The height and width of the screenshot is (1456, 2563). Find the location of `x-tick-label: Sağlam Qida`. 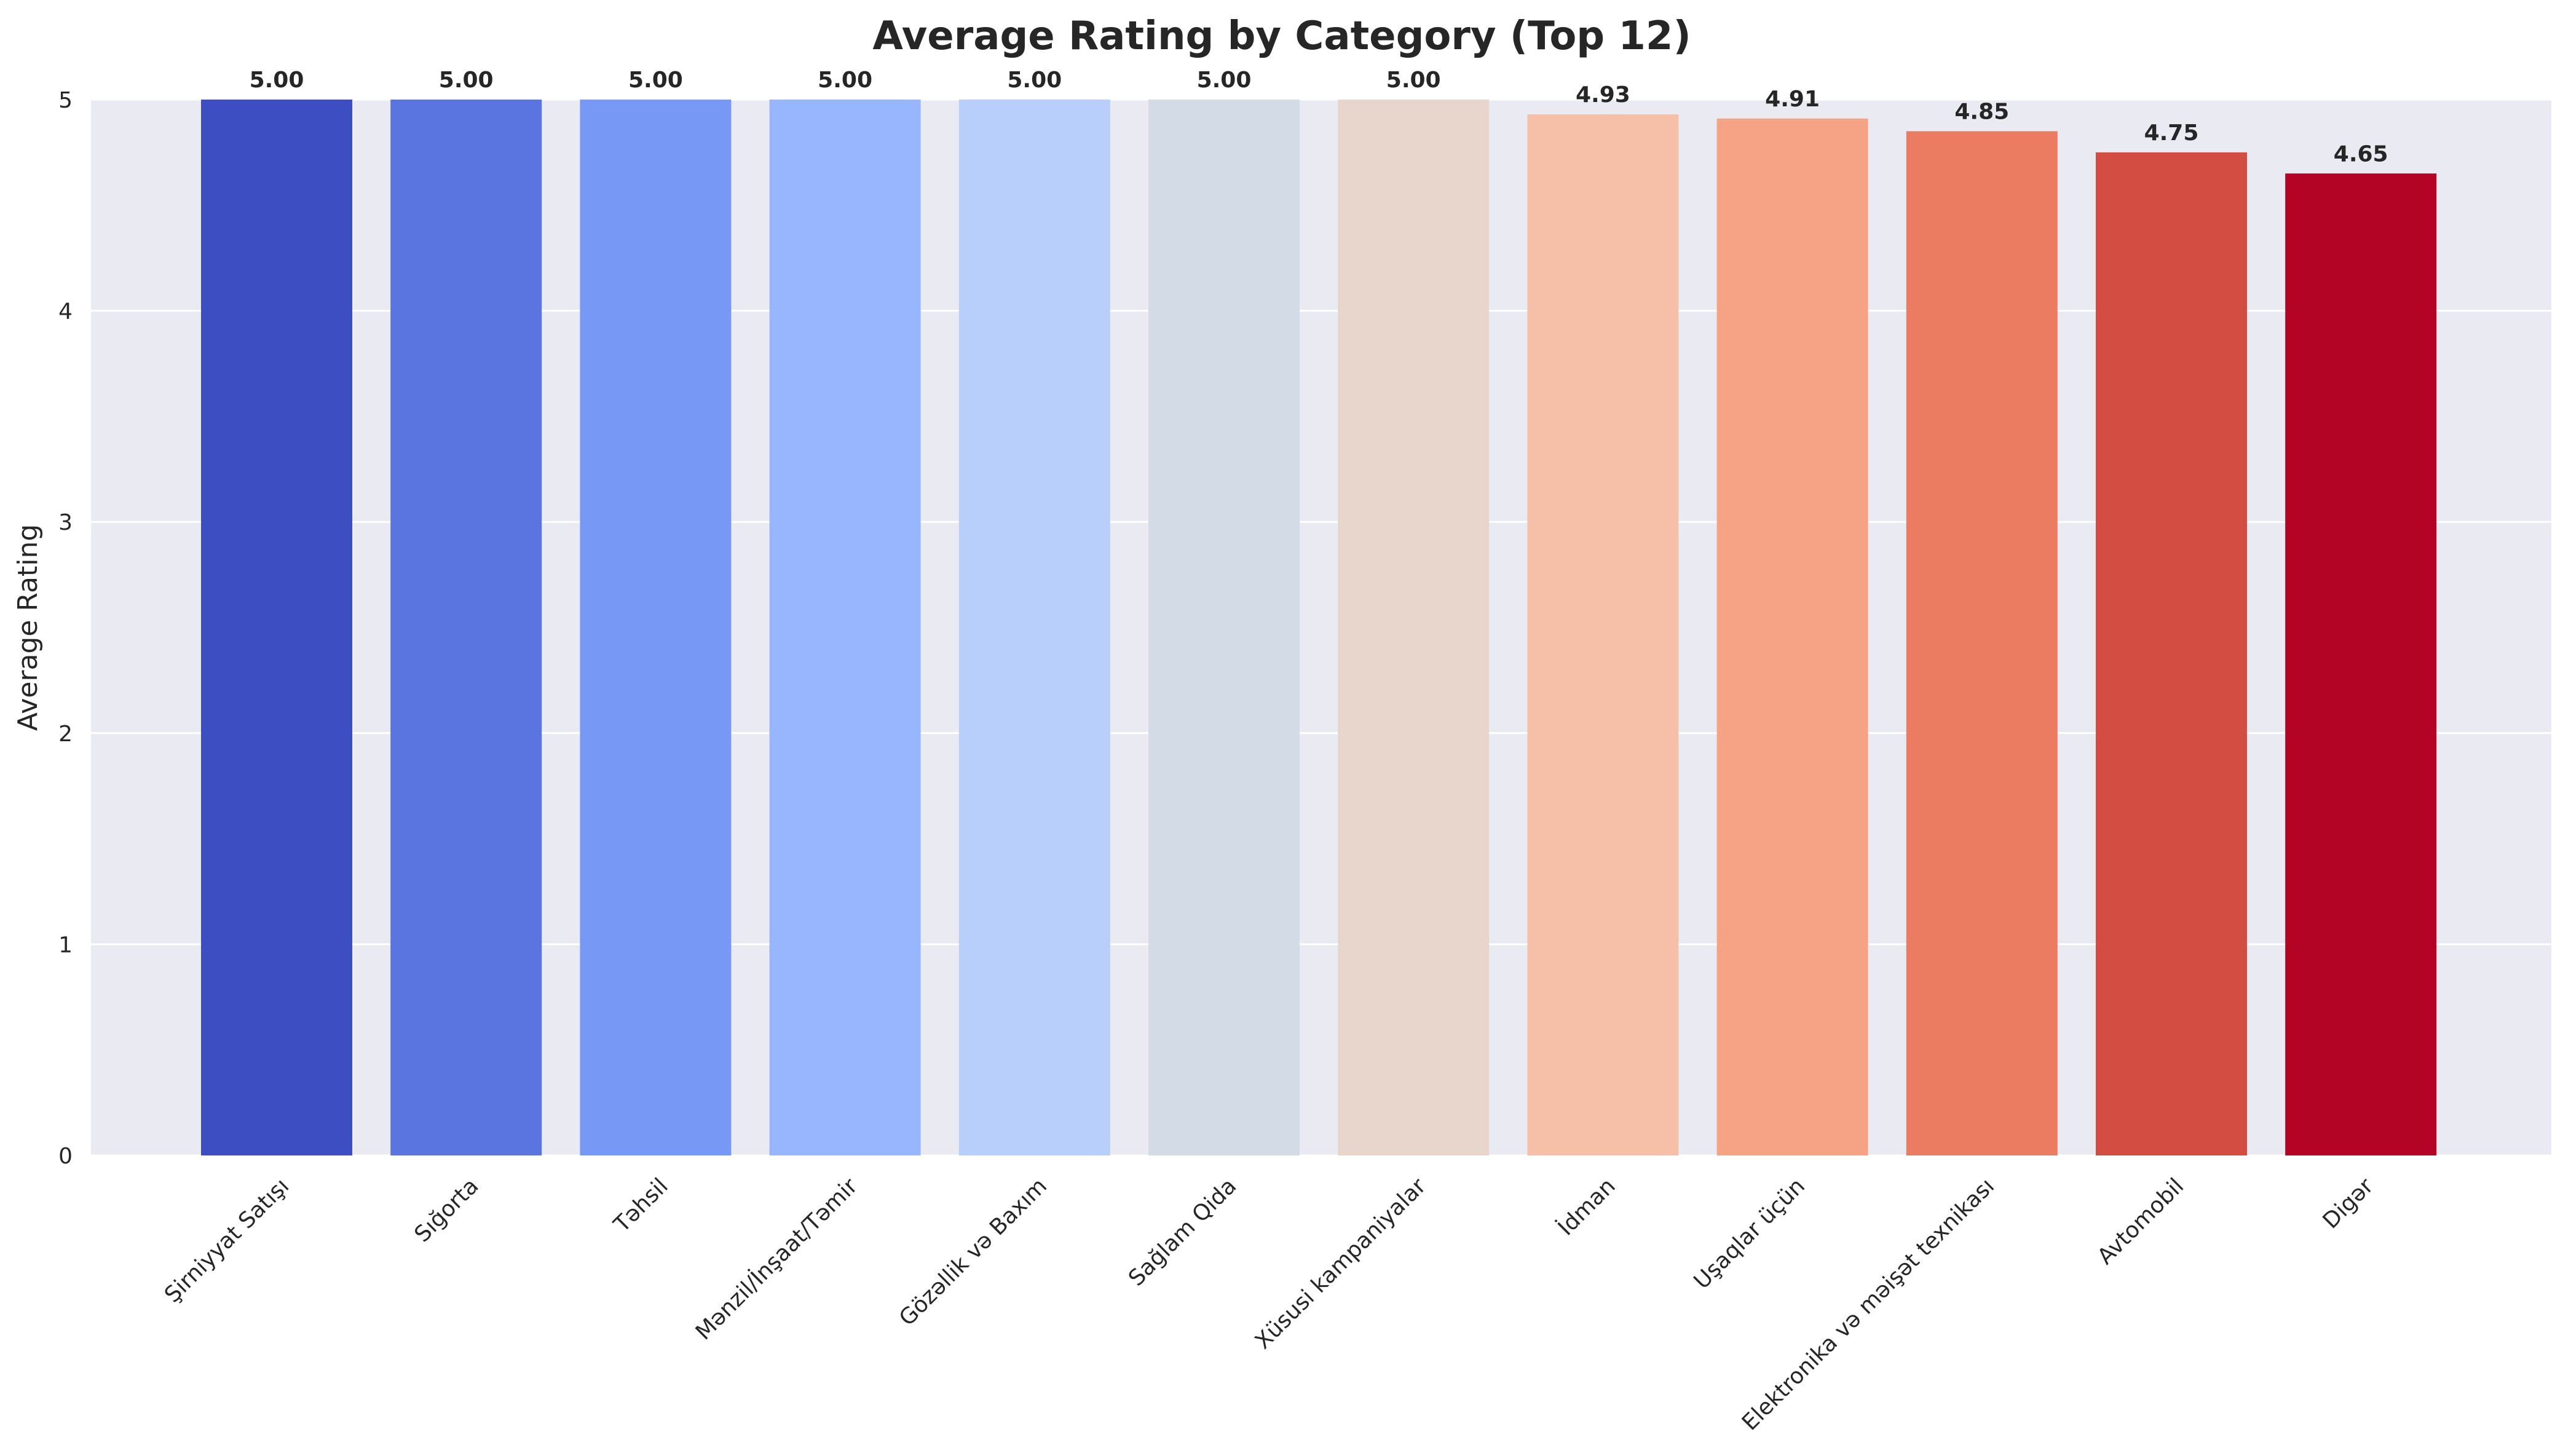

x-tick-label: Sağlam Qida is located at coordinates (1182, 1232).